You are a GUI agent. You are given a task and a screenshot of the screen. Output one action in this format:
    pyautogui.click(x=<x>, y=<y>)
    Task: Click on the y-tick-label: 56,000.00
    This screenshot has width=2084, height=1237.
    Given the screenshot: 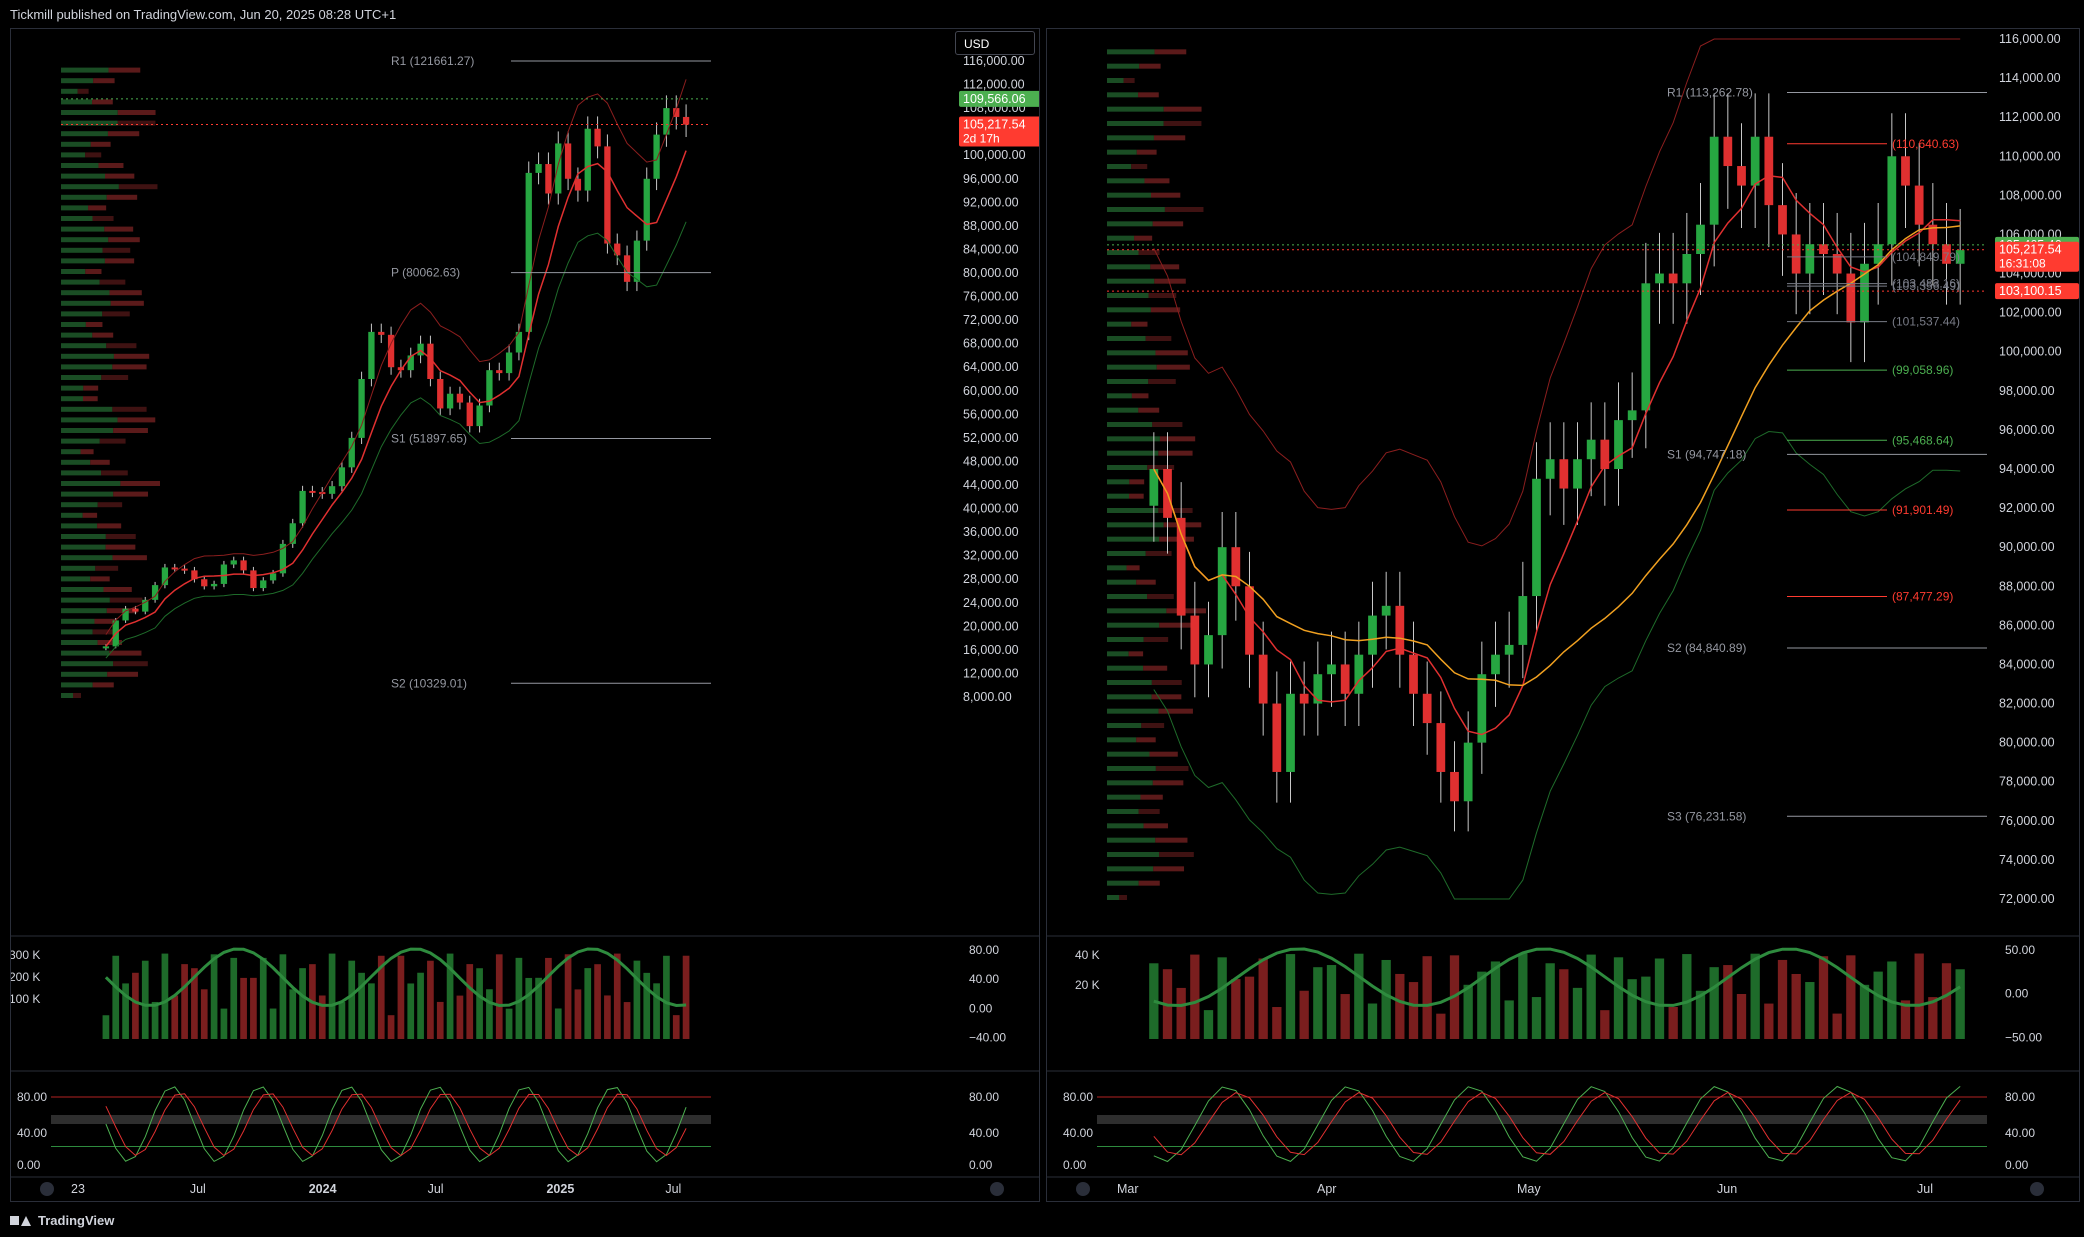 What is the action you would take?
    pyautogui.click(x=991, y=414)
    